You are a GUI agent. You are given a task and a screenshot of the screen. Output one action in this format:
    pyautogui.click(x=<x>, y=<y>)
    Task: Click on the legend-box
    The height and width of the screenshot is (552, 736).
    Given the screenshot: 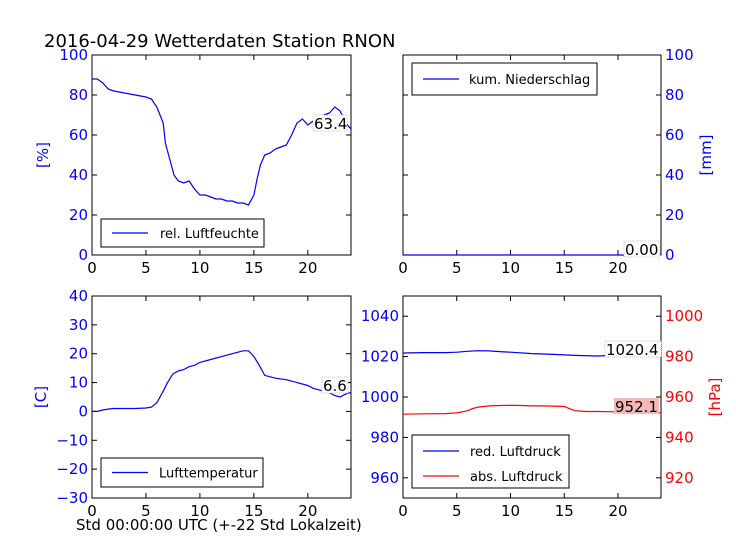 What is the action you would take?
    pyautogui.click(x=490, y=461)
    